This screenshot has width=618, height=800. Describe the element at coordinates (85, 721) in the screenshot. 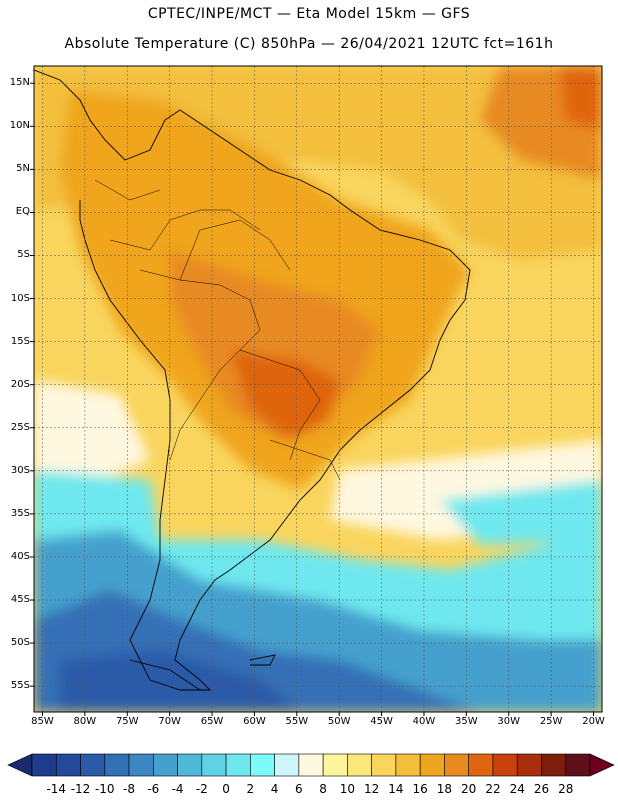

I see `lon-tick-label: 80W` at that location.